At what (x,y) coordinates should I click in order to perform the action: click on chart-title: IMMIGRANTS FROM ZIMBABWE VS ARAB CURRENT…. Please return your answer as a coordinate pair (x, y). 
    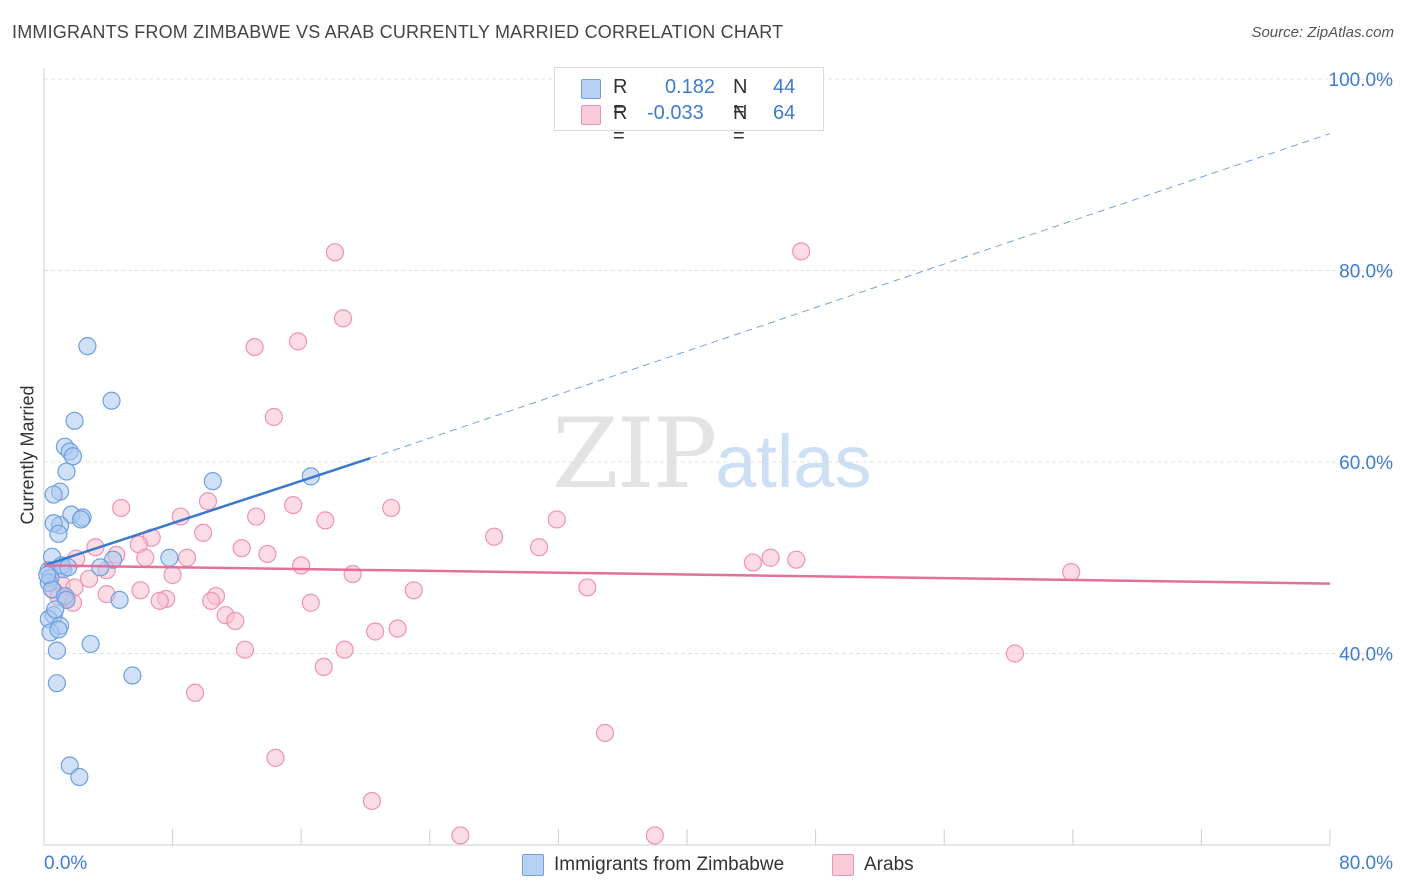
    Looking at the image, I should click on (398, 32).